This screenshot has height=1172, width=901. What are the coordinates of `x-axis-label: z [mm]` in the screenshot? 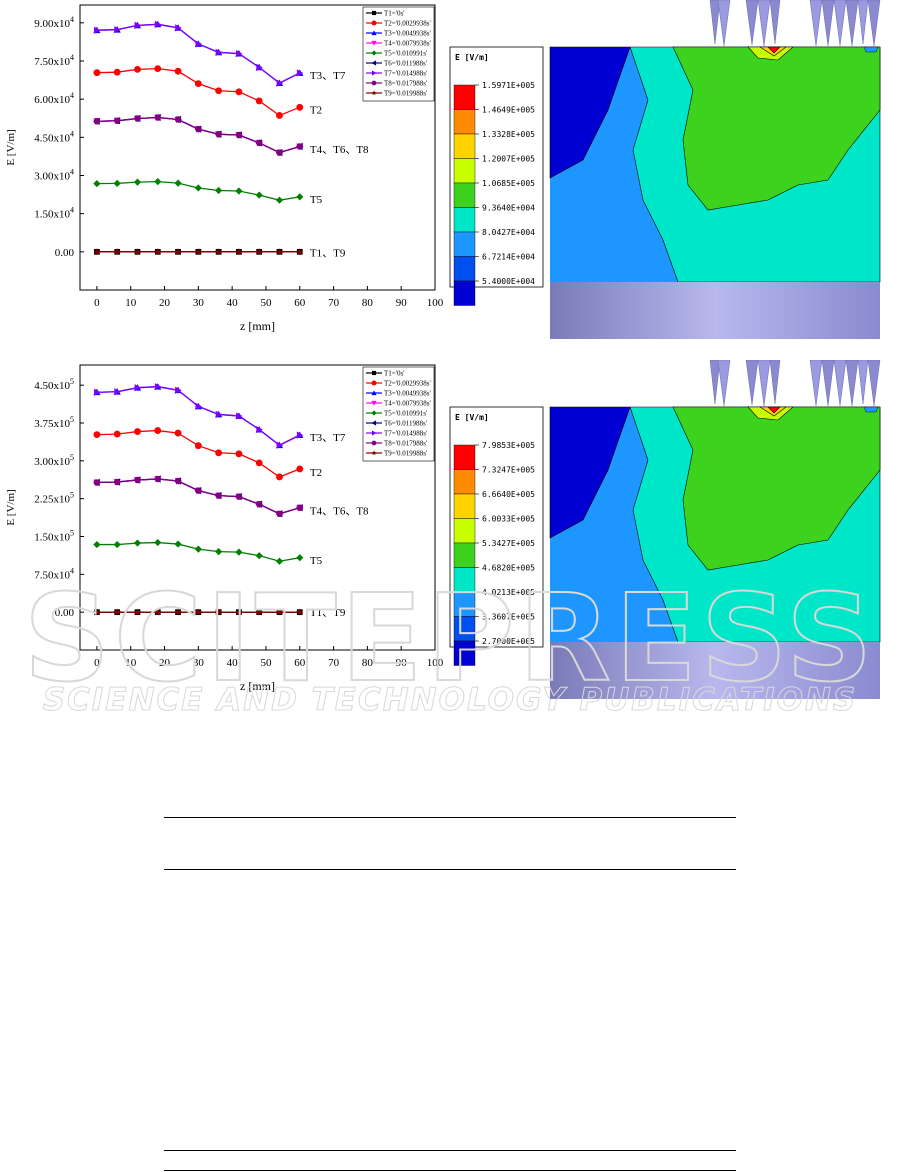 It's located at (257, 686).